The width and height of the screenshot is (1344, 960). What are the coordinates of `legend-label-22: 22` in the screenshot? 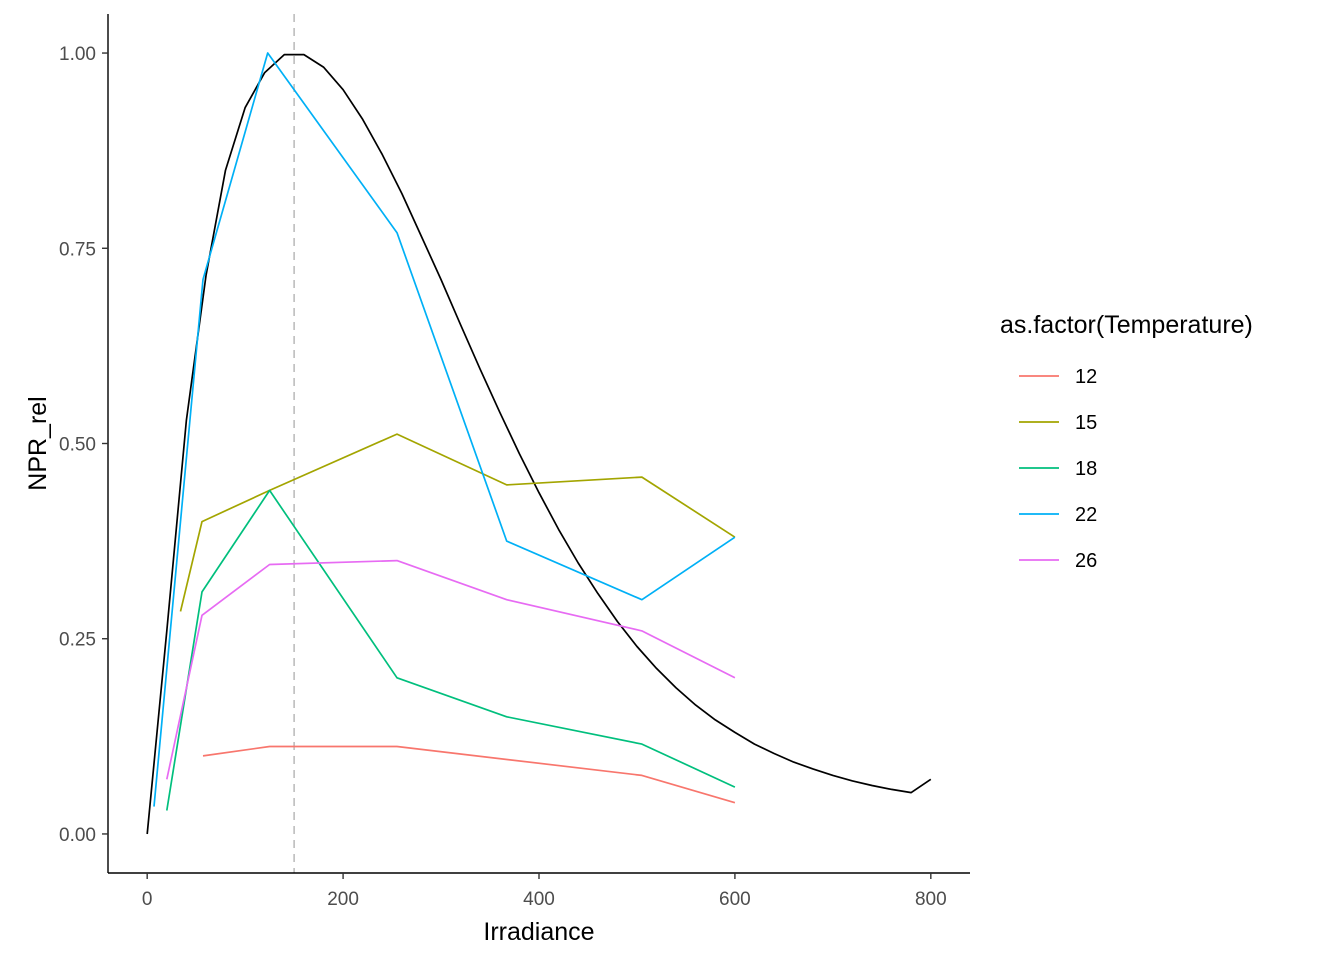 It's located at (1086, 515).